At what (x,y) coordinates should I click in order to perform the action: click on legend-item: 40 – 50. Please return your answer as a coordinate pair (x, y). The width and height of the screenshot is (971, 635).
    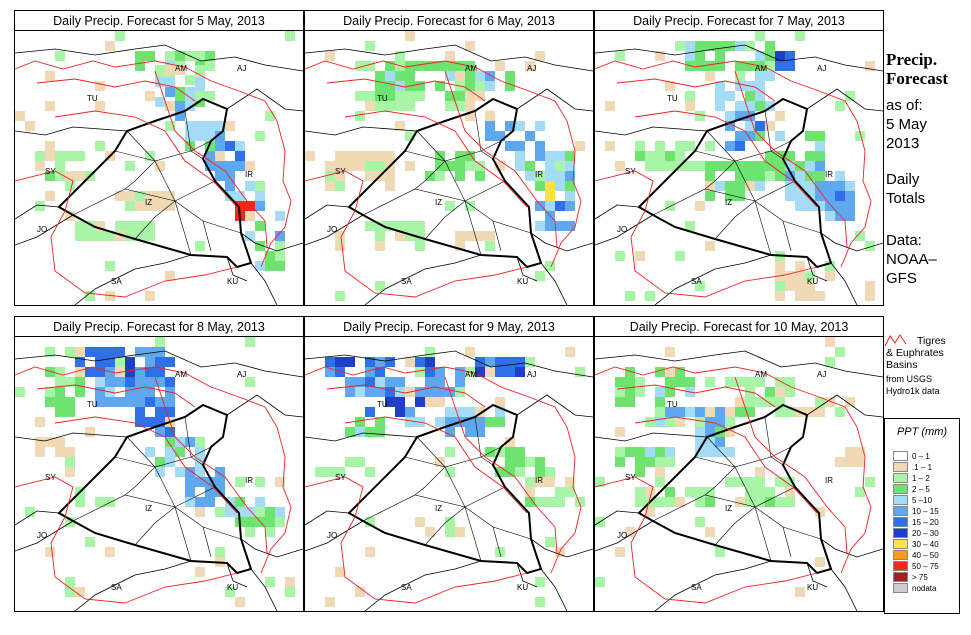
    Looking at the image, I should click on (916, 555).